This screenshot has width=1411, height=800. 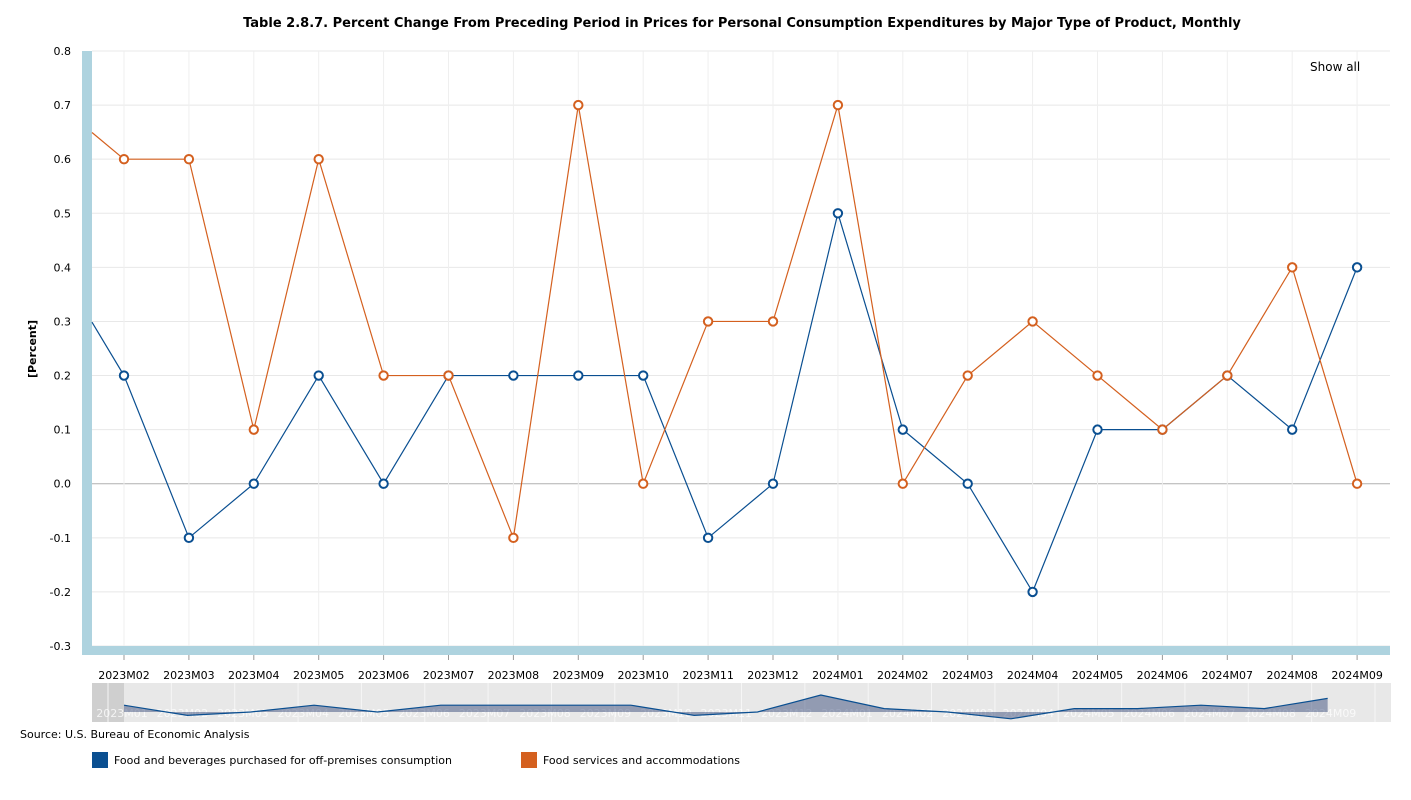 I want to click on navigator-label: 2024M09, so click(x=1330, y=713).